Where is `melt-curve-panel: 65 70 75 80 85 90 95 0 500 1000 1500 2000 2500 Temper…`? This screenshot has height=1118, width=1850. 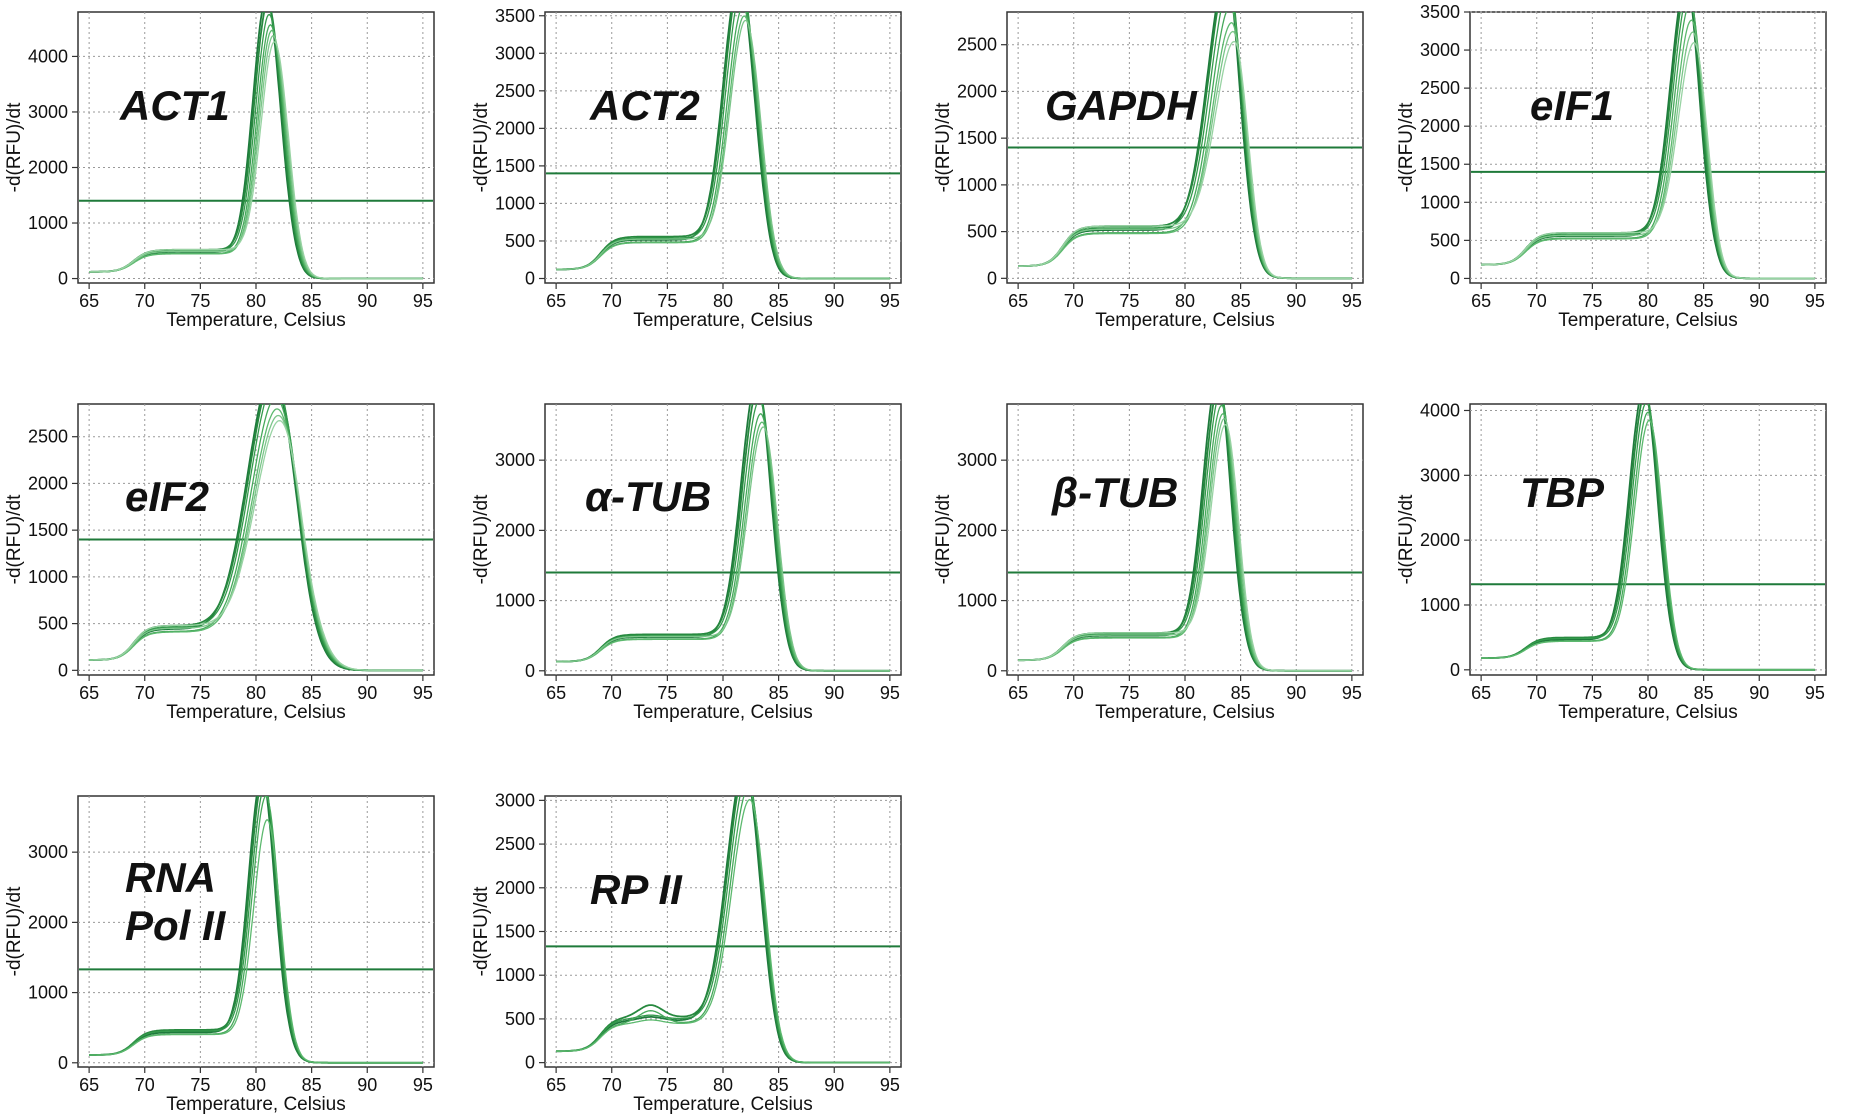
melt-curve-panel: 65 70 75 80 85 90 95 0 500 1000 1500 2000 2500 Temper… is located at coordinates (219, 563).